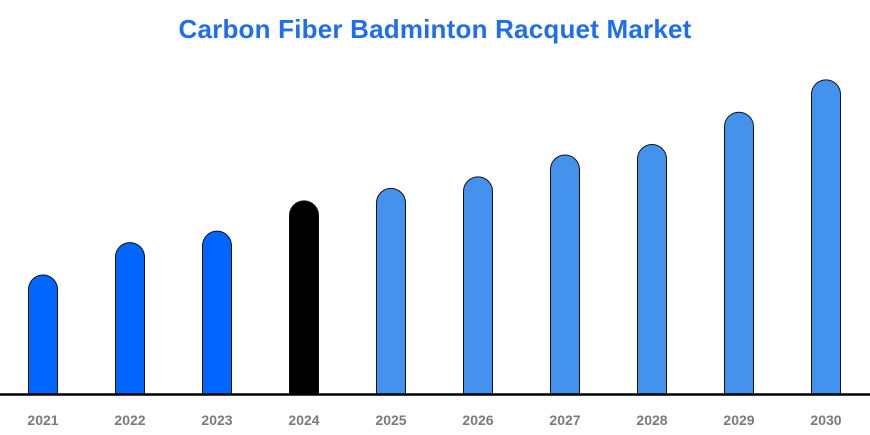 This screenshot has width=870, height=435. Describe the element at coordinates (564, 420) in the screenshot. I see `x-tick-label-2027: 2027` at that location.